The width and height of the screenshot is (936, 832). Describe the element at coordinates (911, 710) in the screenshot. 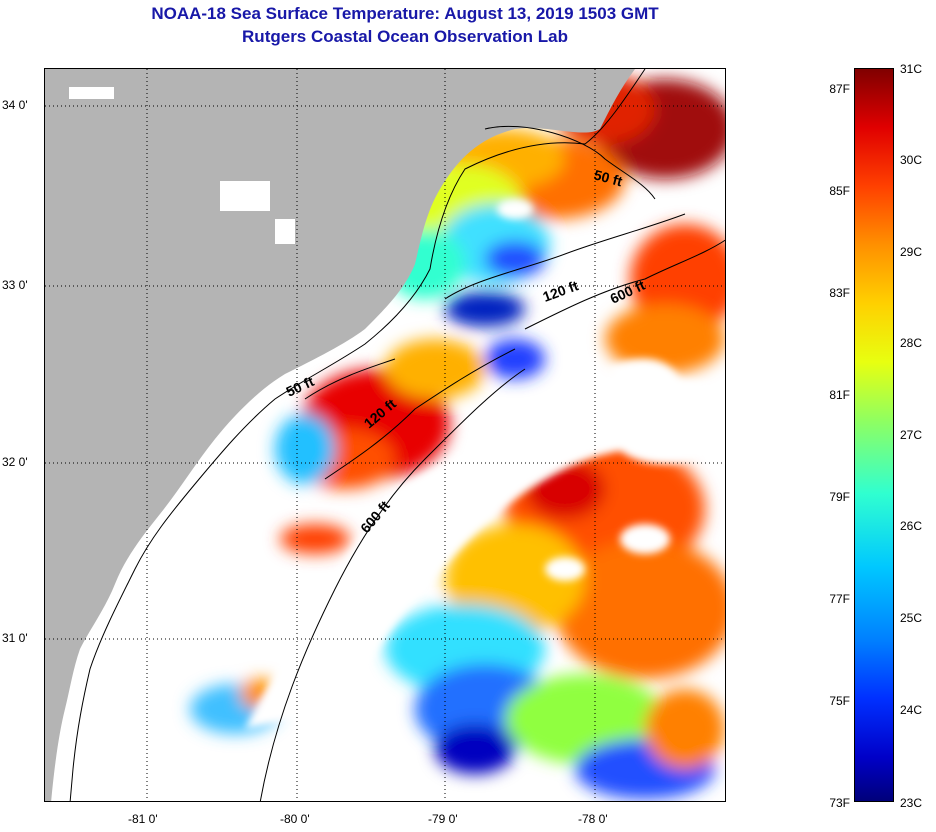

I see `colorbar-c-24: 24C` at that location.